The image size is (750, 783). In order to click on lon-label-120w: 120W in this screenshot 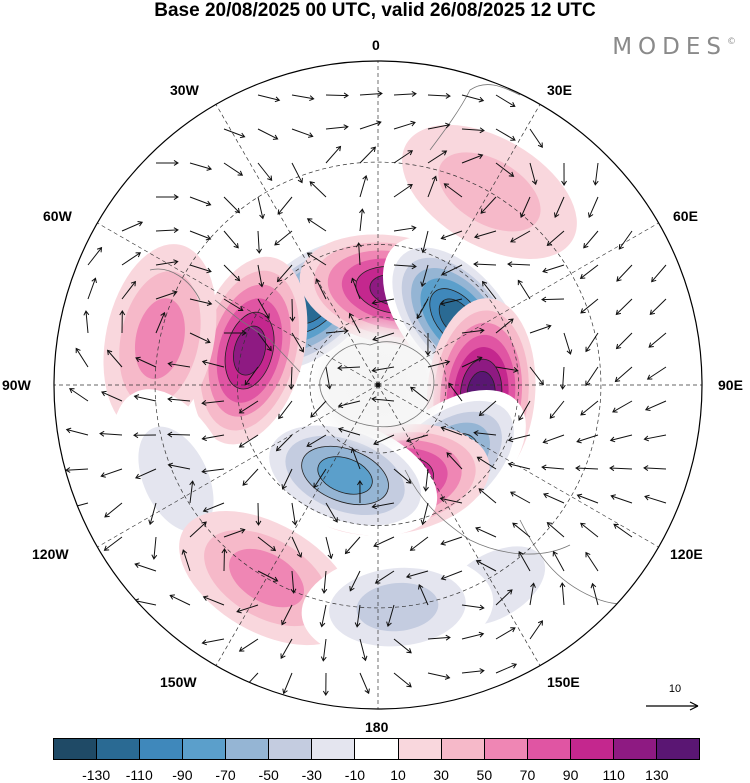, I will do `click(50, 554)`.